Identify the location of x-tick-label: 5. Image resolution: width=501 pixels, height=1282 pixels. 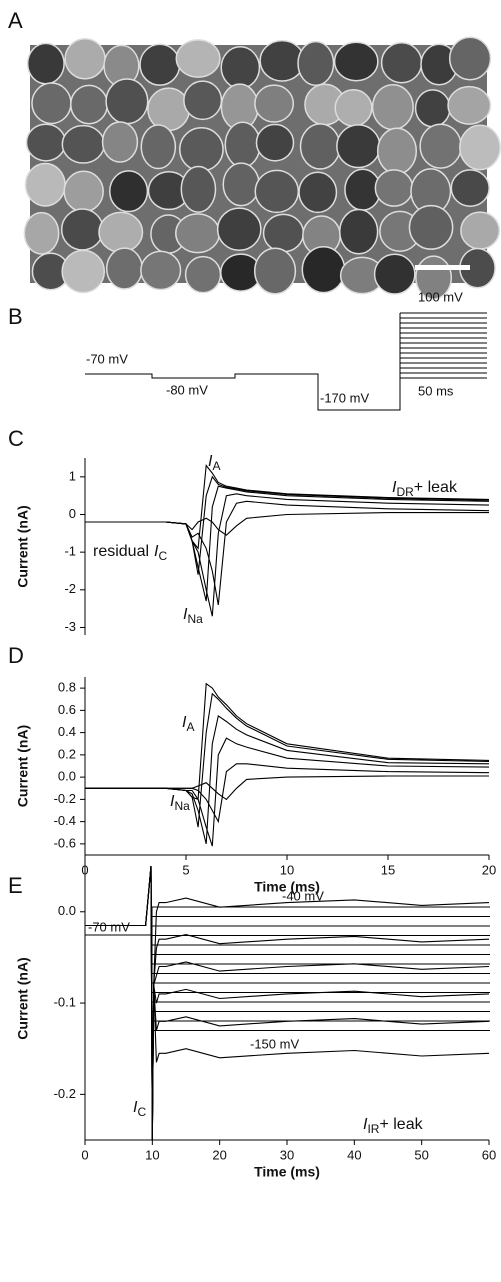
(185, 869).